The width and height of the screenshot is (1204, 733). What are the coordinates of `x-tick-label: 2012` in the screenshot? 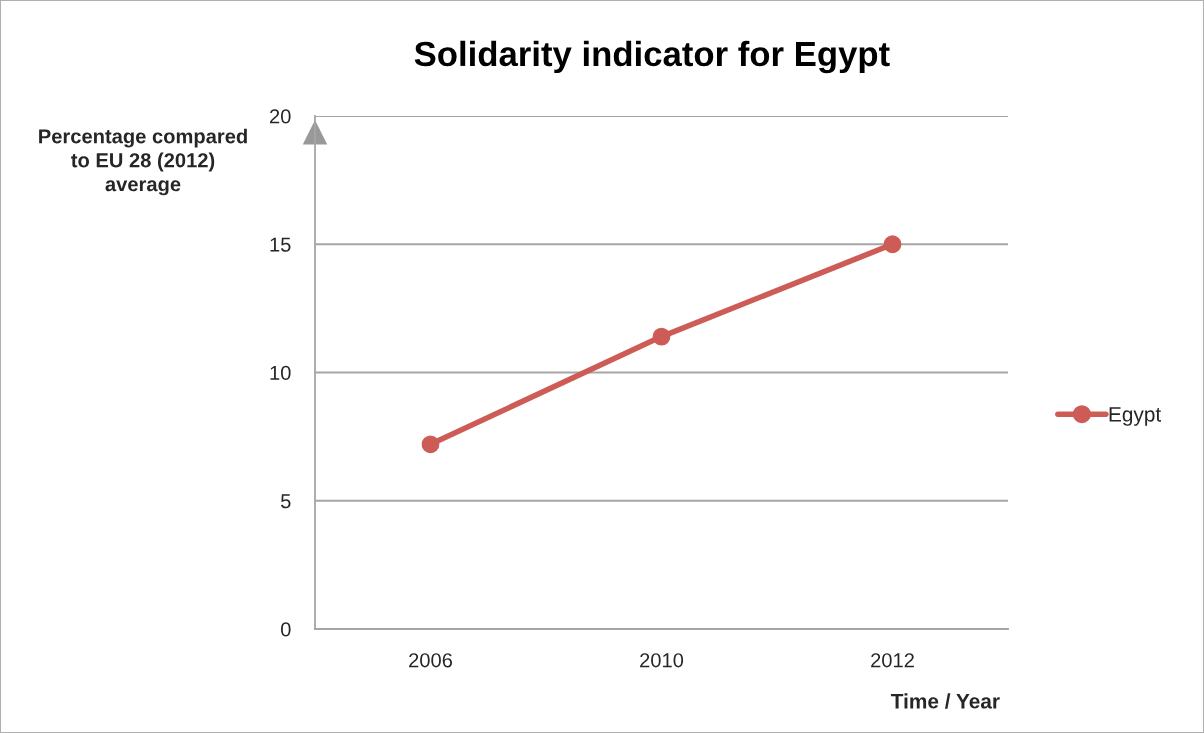 It's located at (892, 660).